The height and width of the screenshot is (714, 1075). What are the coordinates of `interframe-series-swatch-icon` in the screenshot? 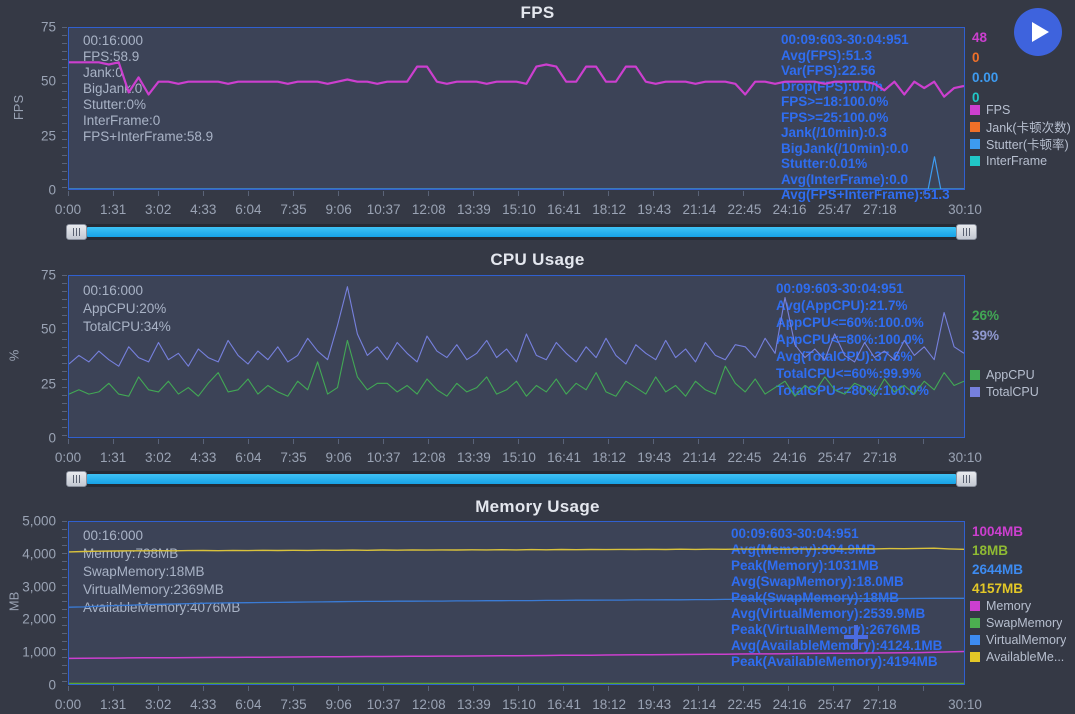 It's located at (975, 160).